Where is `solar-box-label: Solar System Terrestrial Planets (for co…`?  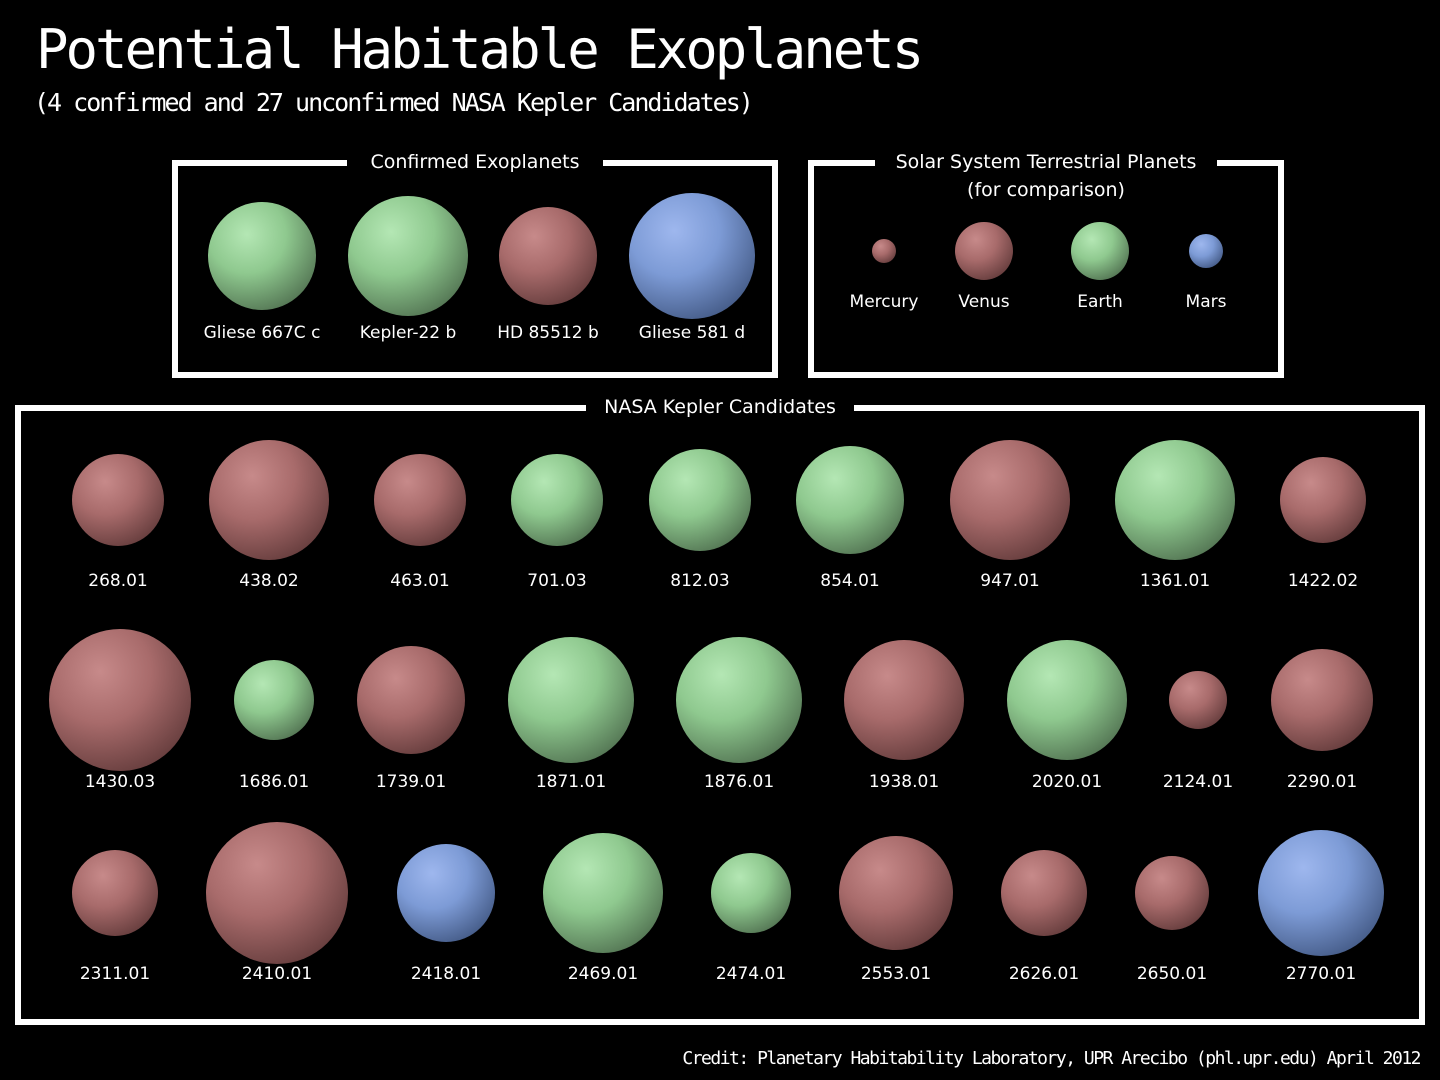 solar-box-label: Solar System Terrestrial Planets (for co… is located at coordinates (1046, 176).